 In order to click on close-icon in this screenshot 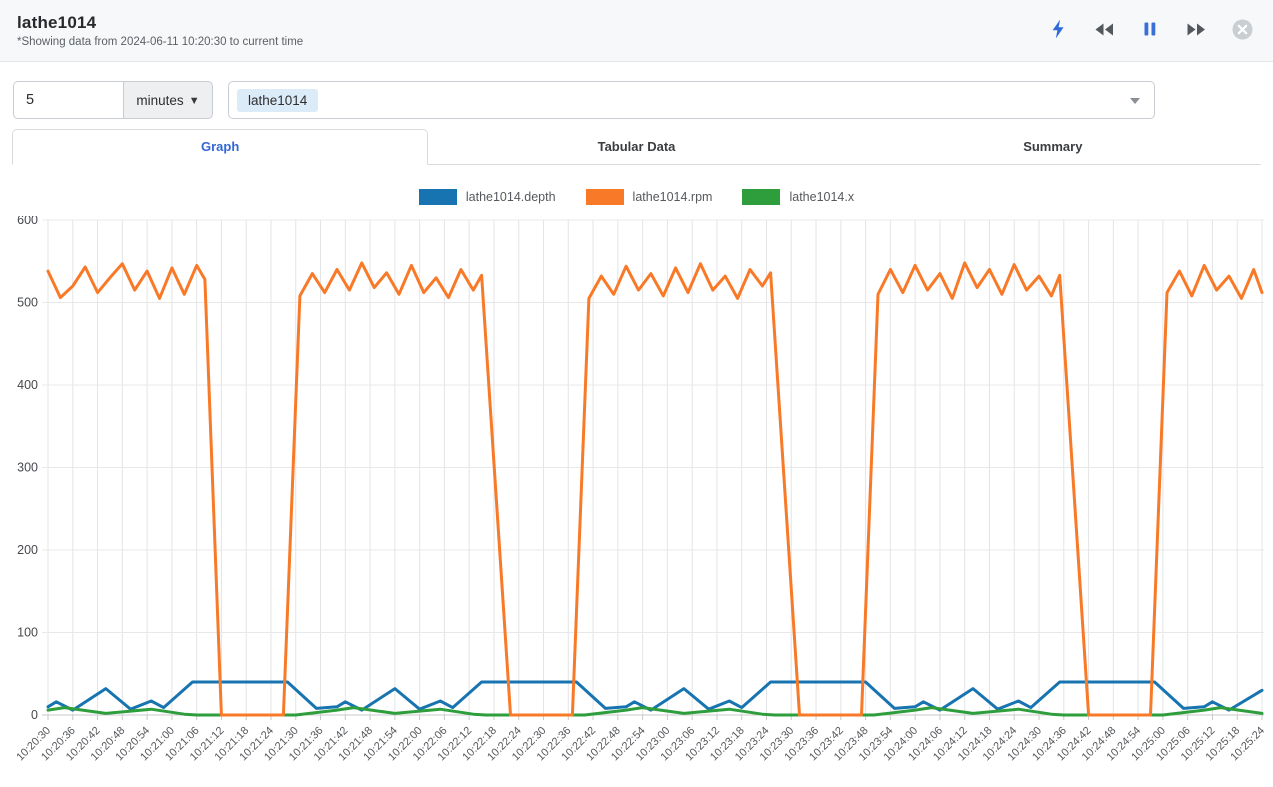, I will do `click(1242, 31)`.